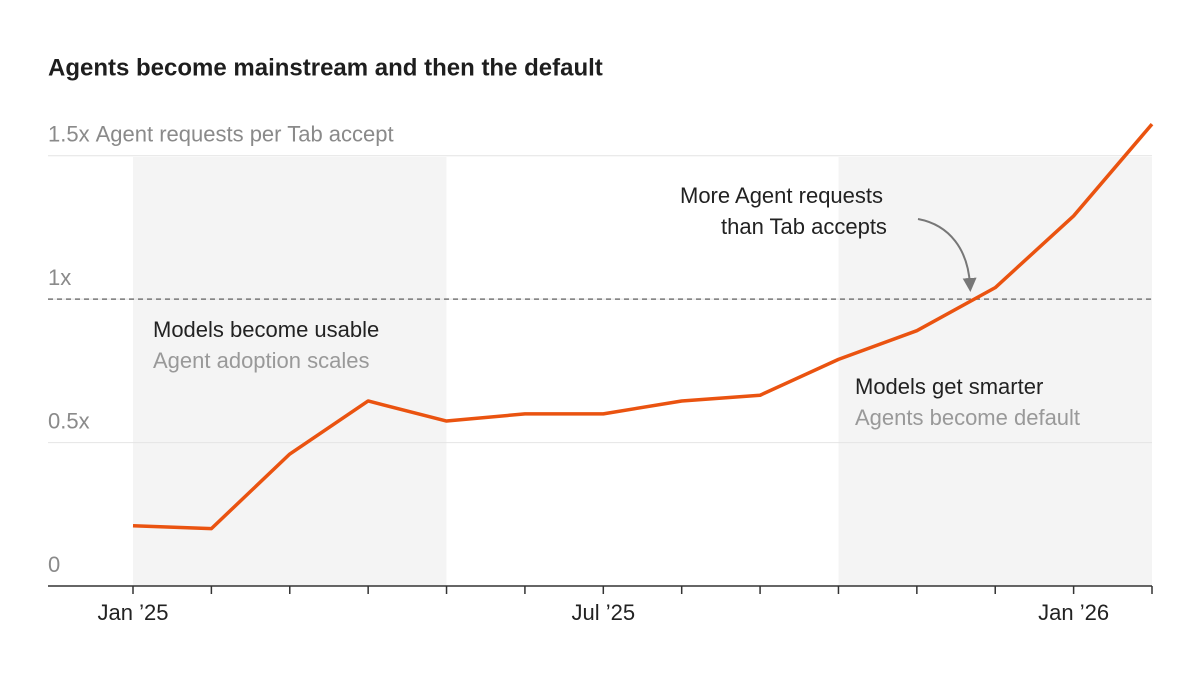 This screenshot has height=675, width=1200. What do you see at coordinates (69, 134) in the screenshot?
I see `y-tick-label: 1.5x` at bounding box center [69, 134].